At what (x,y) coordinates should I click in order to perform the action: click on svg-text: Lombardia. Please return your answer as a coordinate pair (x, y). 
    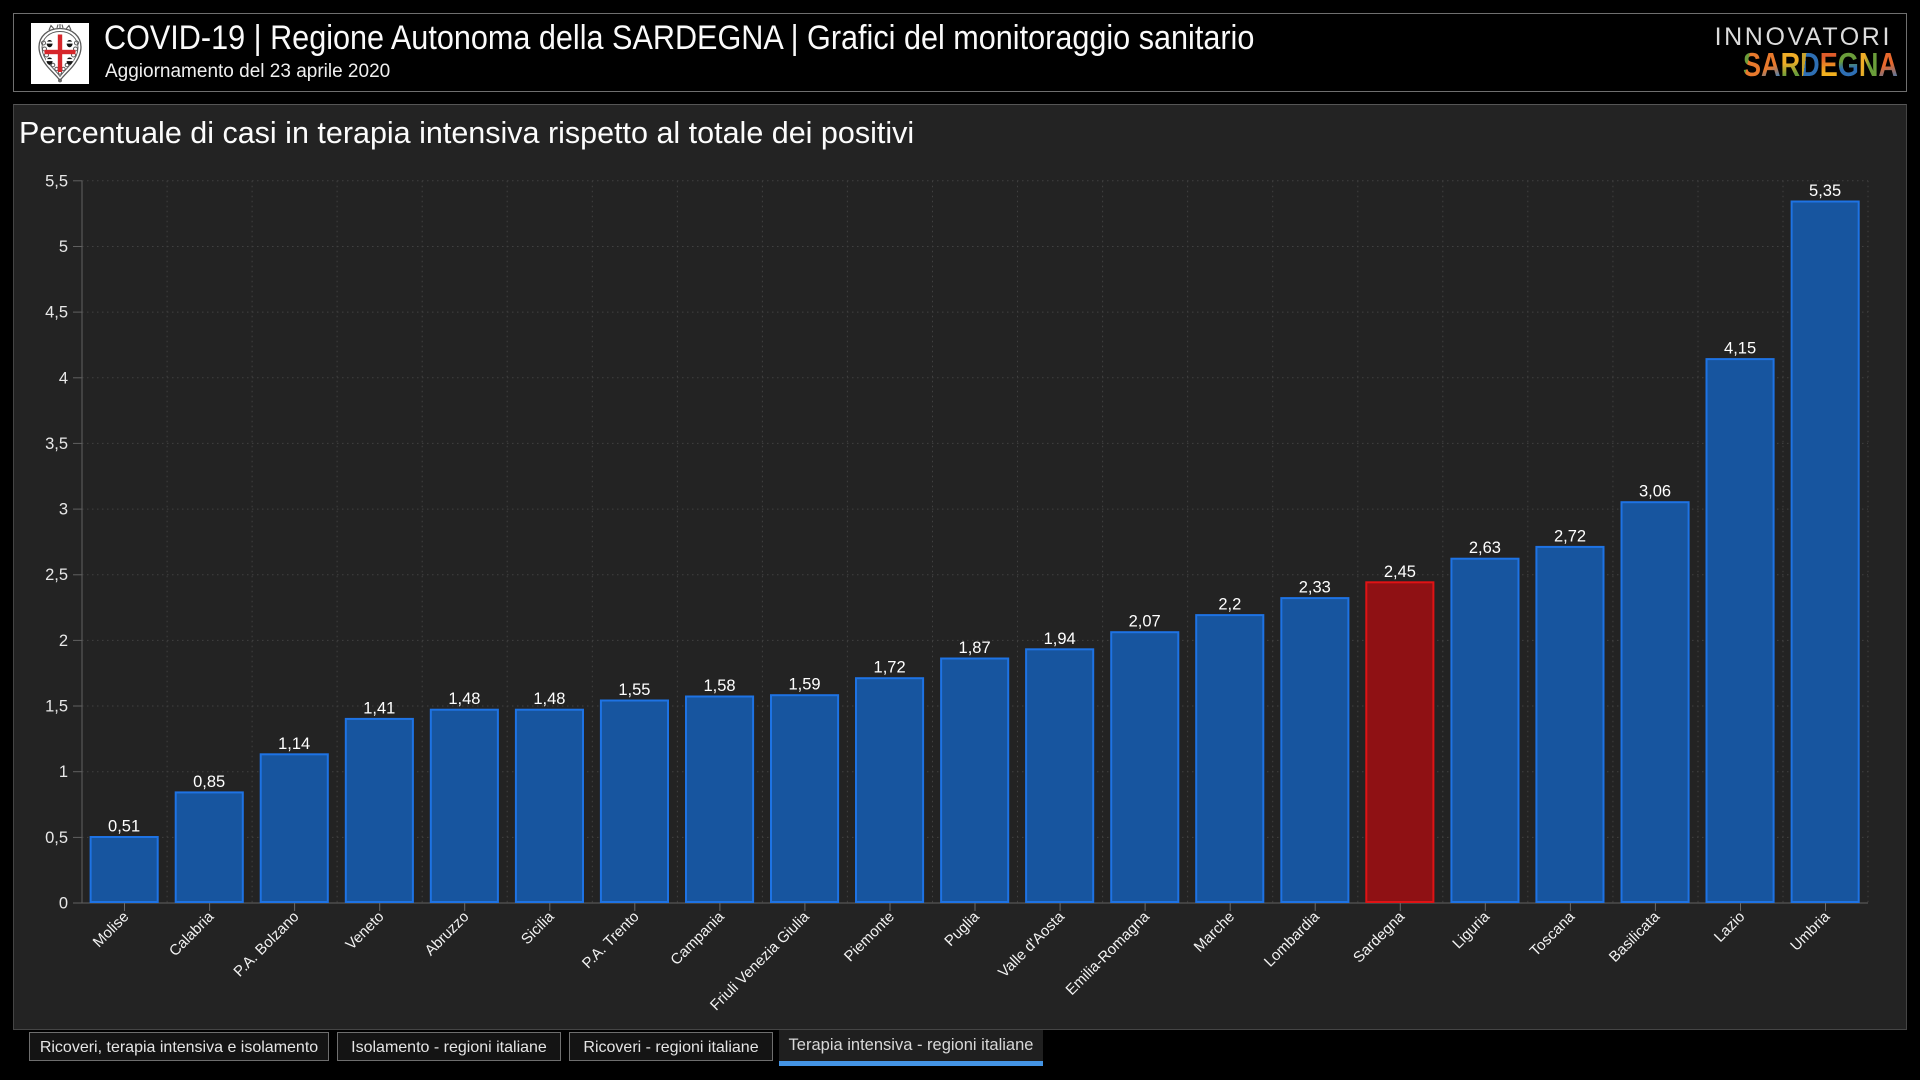
    Looking at the image, I should click on (1292, 939).